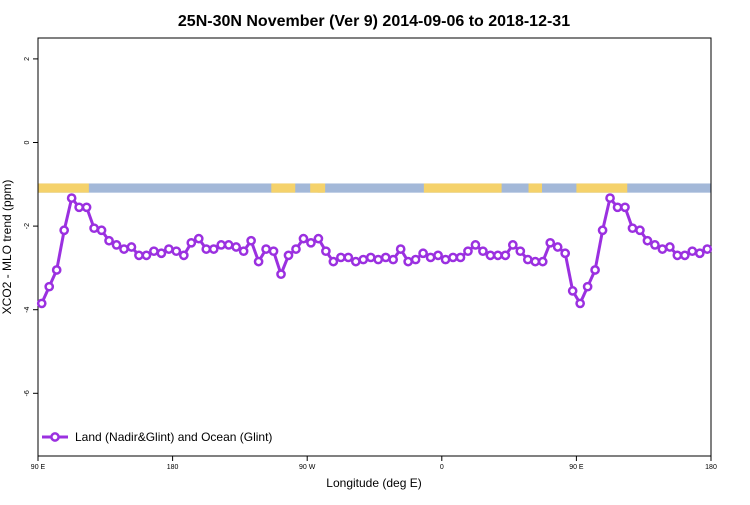  I want to click on x-tick-label: 90 W, so click(307, 467).